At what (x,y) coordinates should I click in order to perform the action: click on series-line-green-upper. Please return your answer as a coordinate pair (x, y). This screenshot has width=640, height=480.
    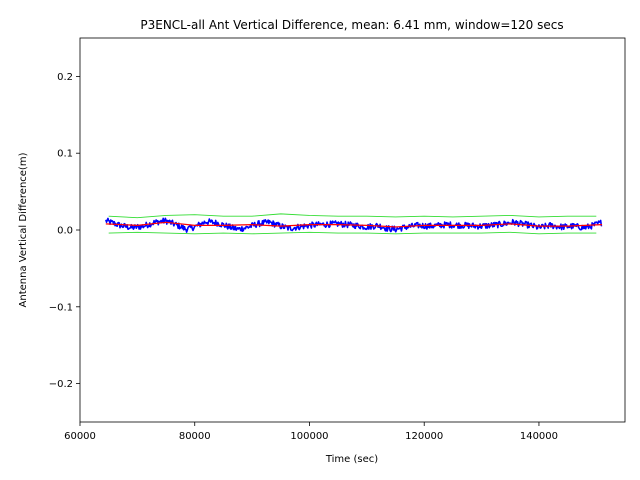
    Looking at the image, I should click on (352, 216).